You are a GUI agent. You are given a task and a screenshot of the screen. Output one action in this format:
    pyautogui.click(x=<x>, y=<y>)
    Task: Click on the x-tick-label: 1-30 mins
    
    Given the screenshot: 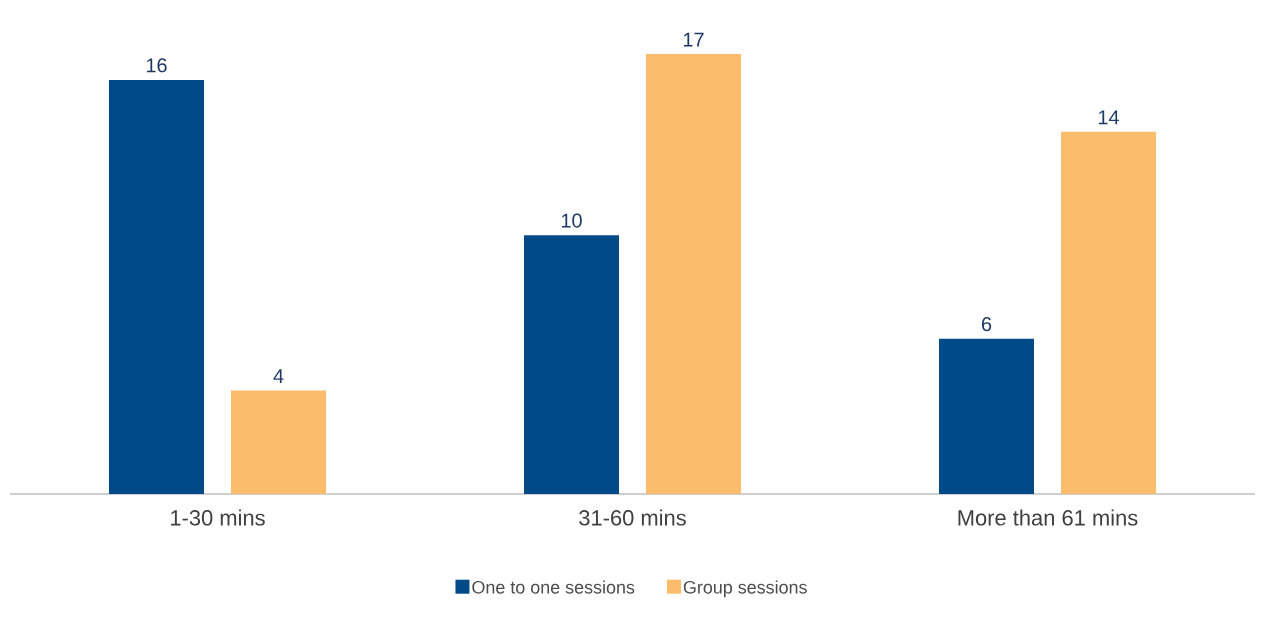 What is the action you would take?
    pyautogui.click(x=218, y=517)
    